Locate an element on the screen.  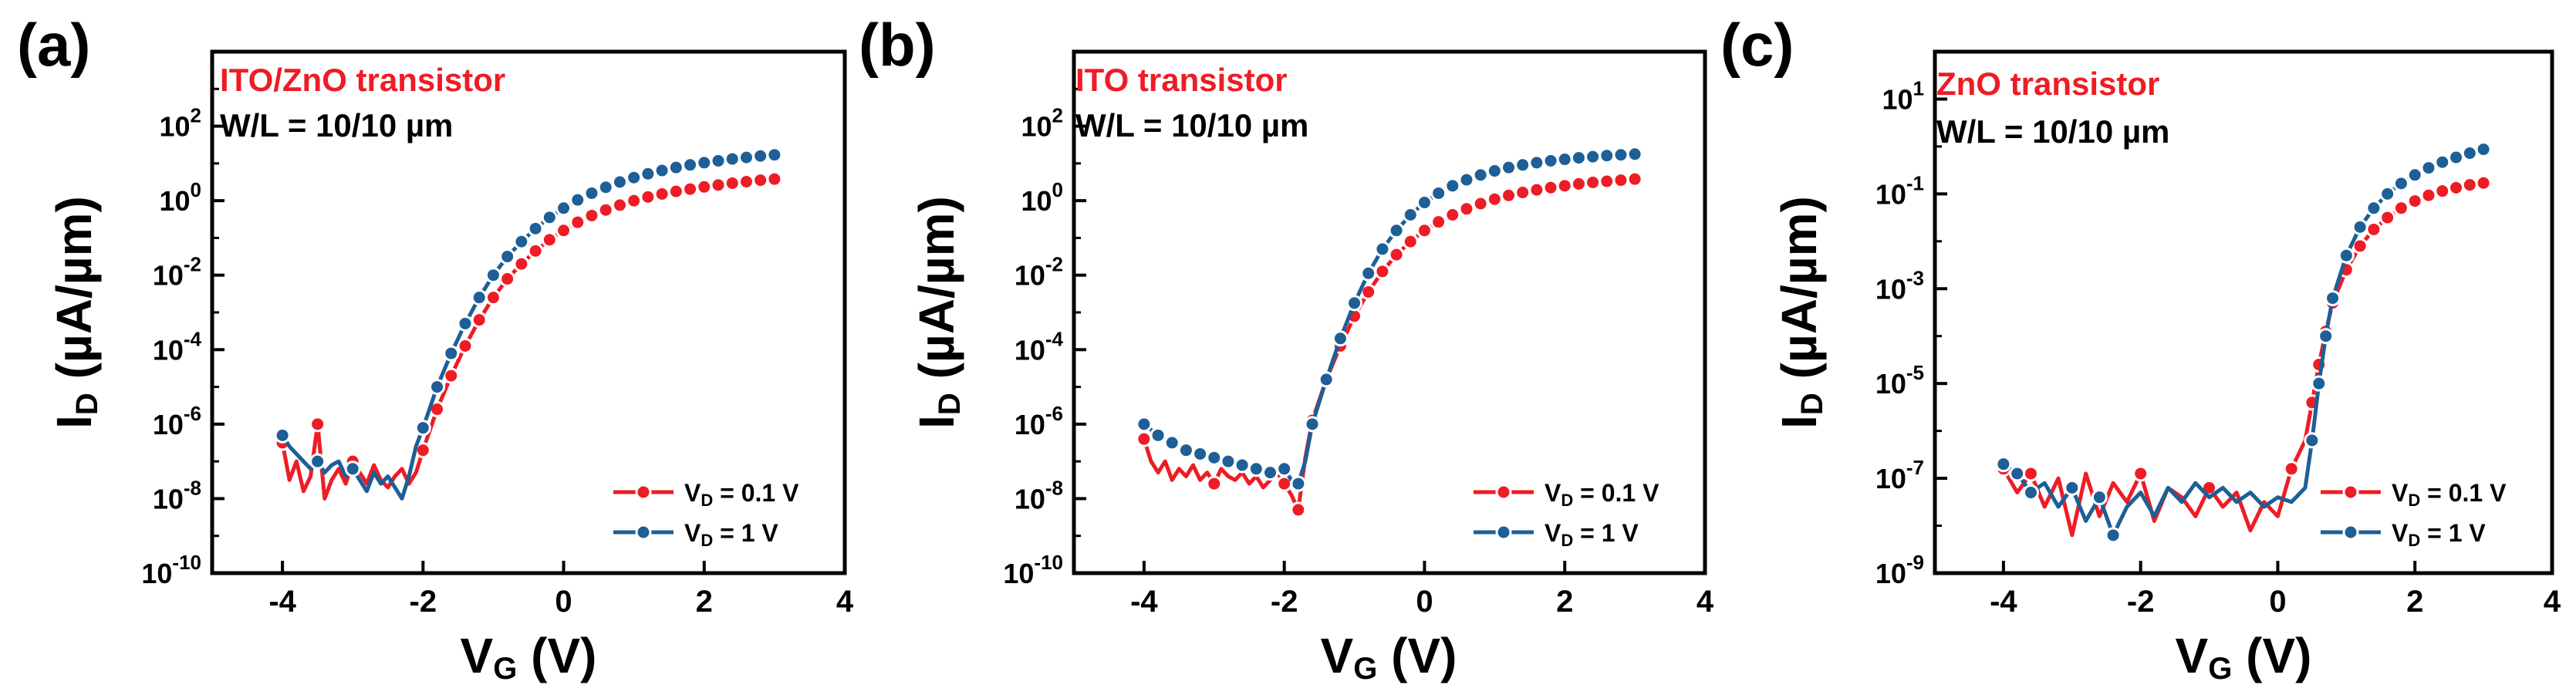
x-tick-label: 0 is located at coordinates (1424, 602).